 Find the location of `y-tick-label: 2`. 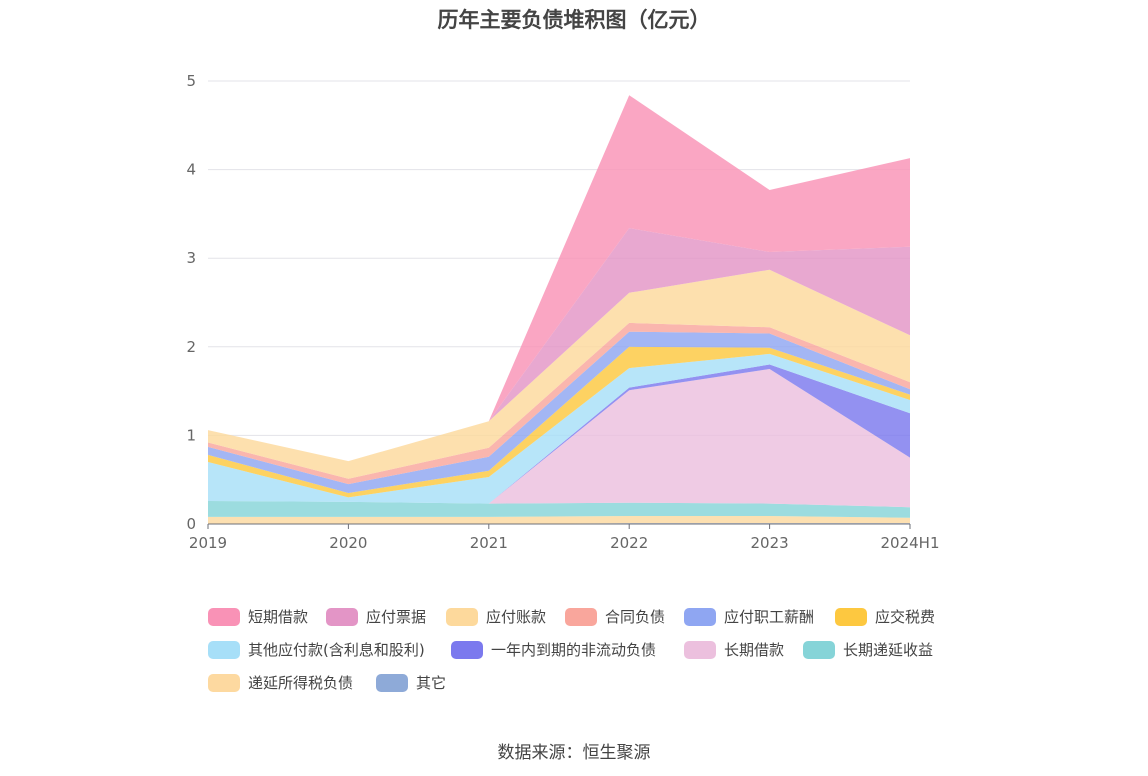

y-tick-label: 2 is located at coordinates (191, 347).